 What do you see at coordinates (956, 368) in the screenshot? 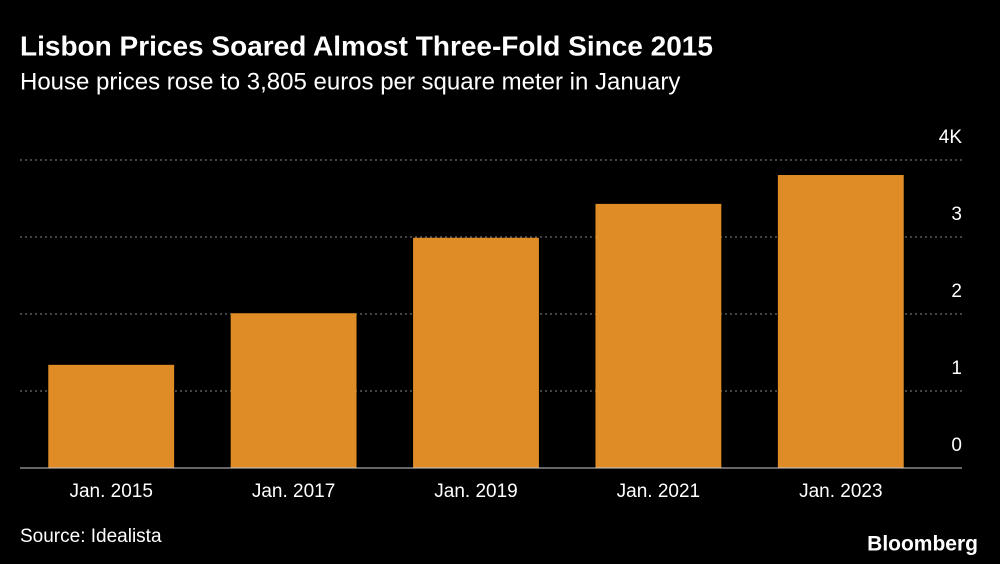
I see `y-tick-label: 1` at bounding box center [956, 368].